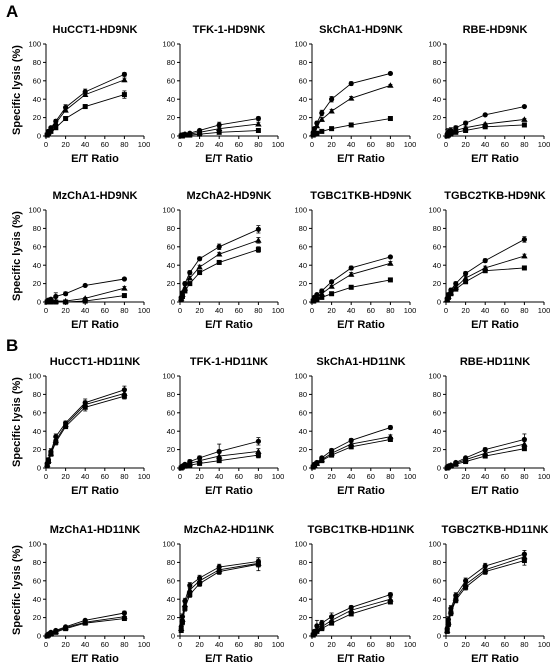  What do you see at coordinates (95, 30) in the screenshot?
I see `chart-title: HuCCT1-HD9NK` at bounding box center [95, 30].